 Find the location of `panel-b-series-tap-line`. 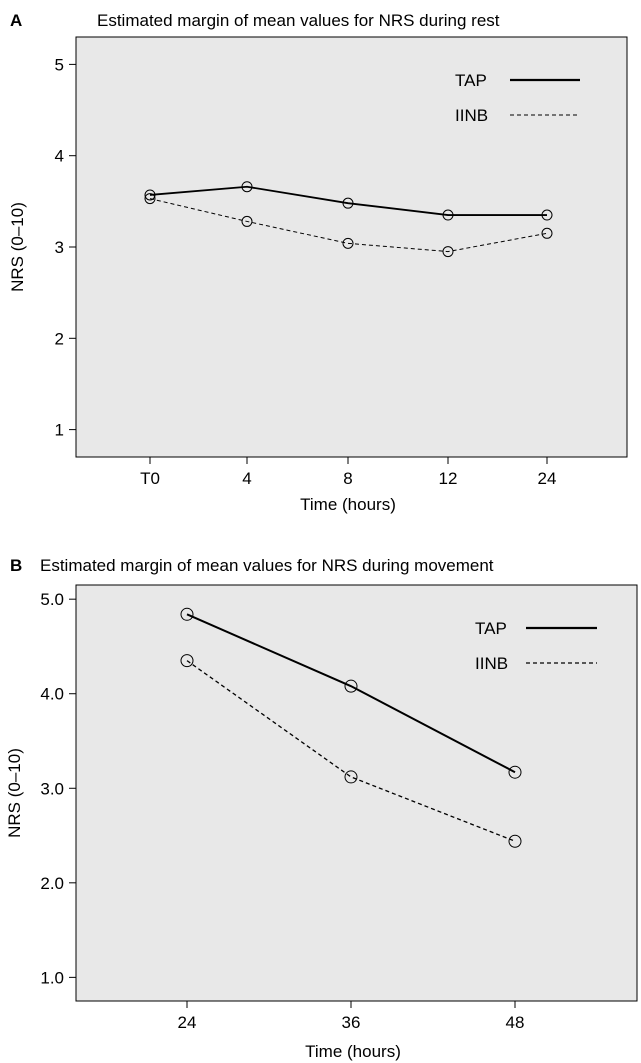

panel-b-series-tap-line is located at coordinates (351, 693).